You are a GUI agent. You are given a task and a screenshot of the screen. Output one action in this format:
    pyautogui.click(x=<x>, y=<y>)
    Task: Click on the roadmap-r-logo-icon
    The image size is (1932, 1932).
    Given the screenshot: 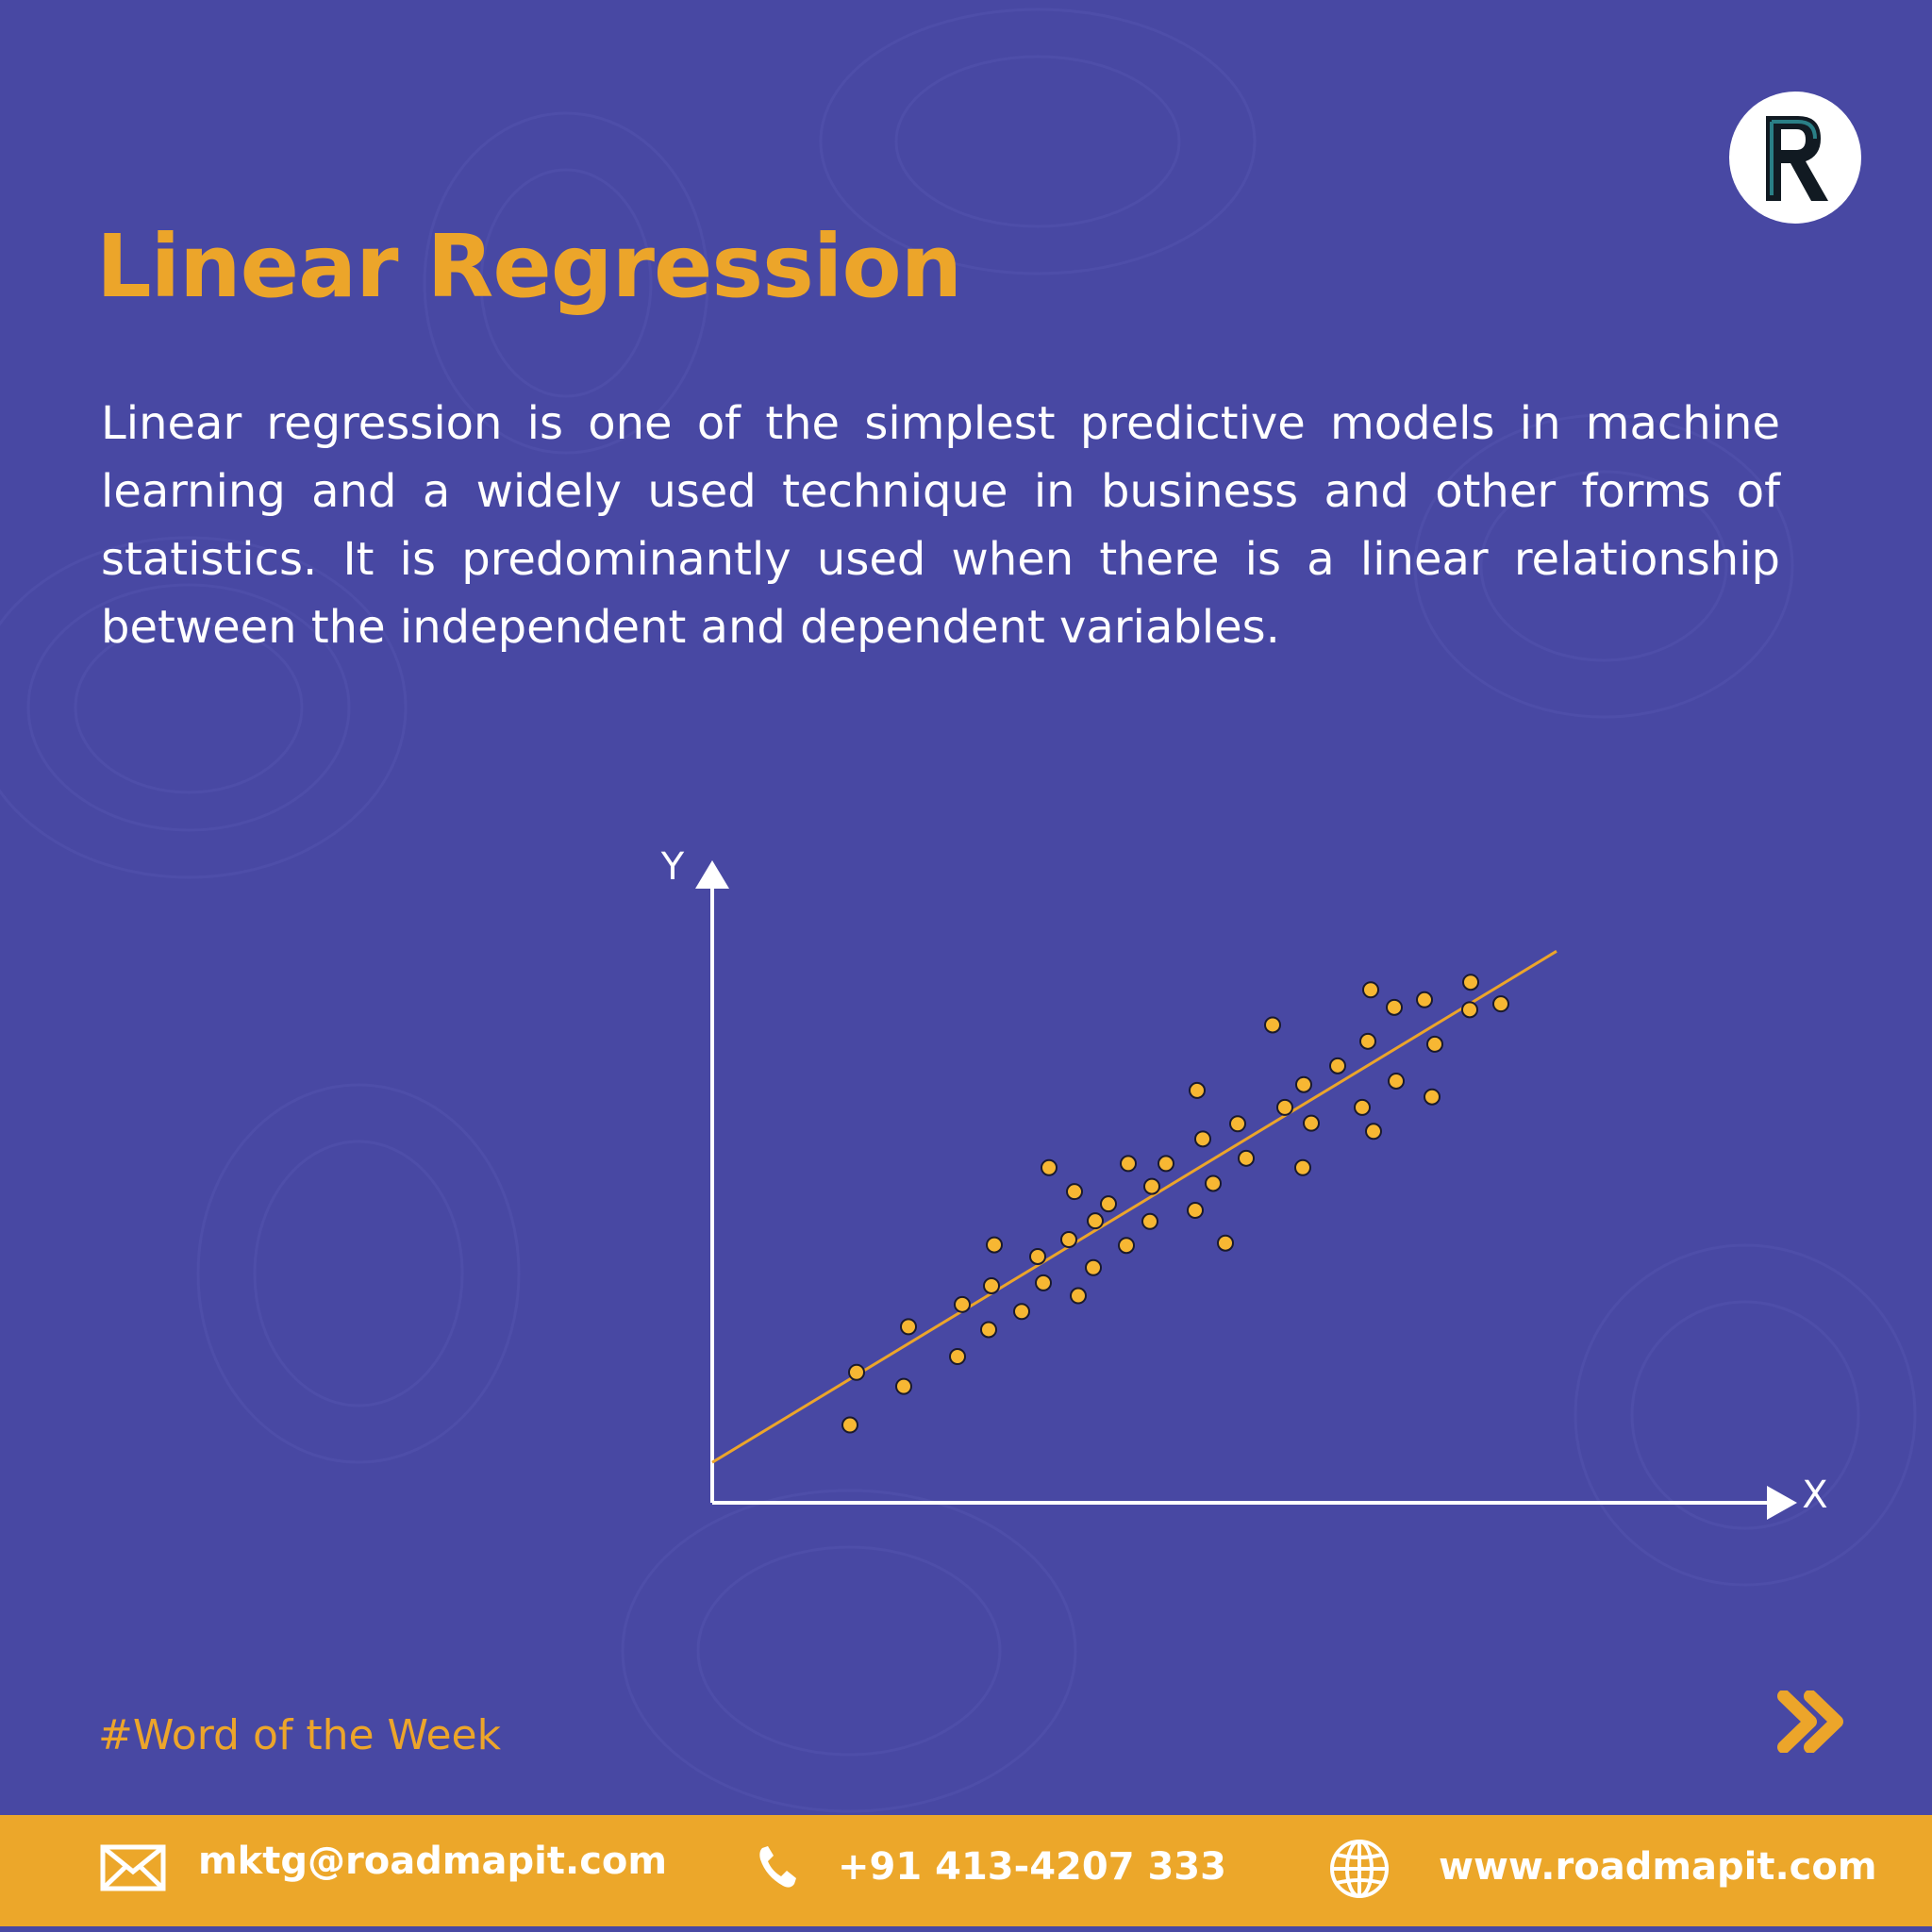 What is the action you would take?
    pyautogui.click(x=1797, y=159)
    